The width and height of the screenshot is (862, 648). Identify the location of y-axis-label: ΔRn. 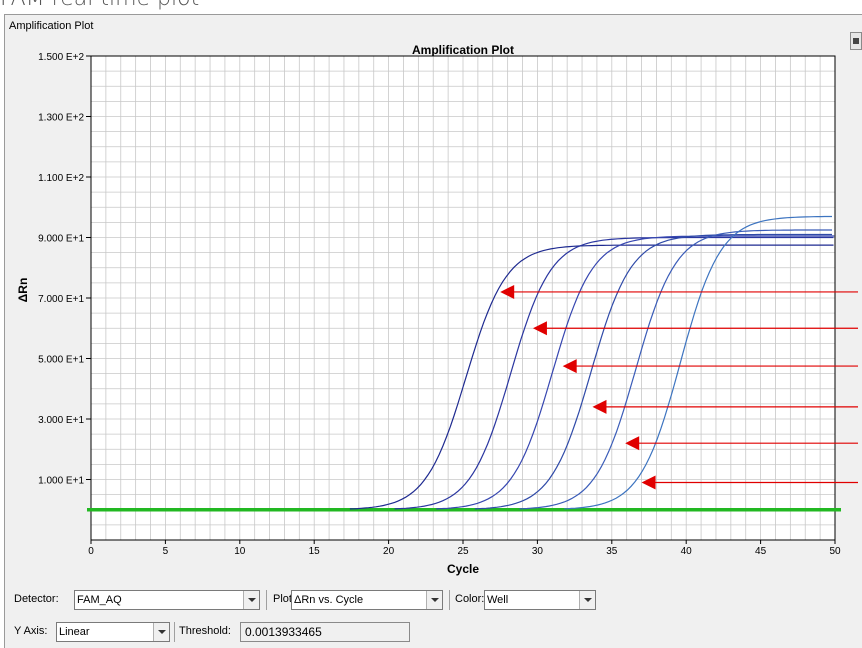
(23, 290).